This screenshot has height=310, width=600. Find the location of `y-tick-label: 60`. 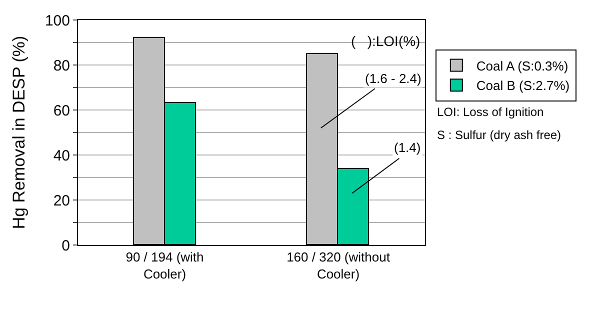

y-tick-label: 60 is located at coordinates (61, 111).